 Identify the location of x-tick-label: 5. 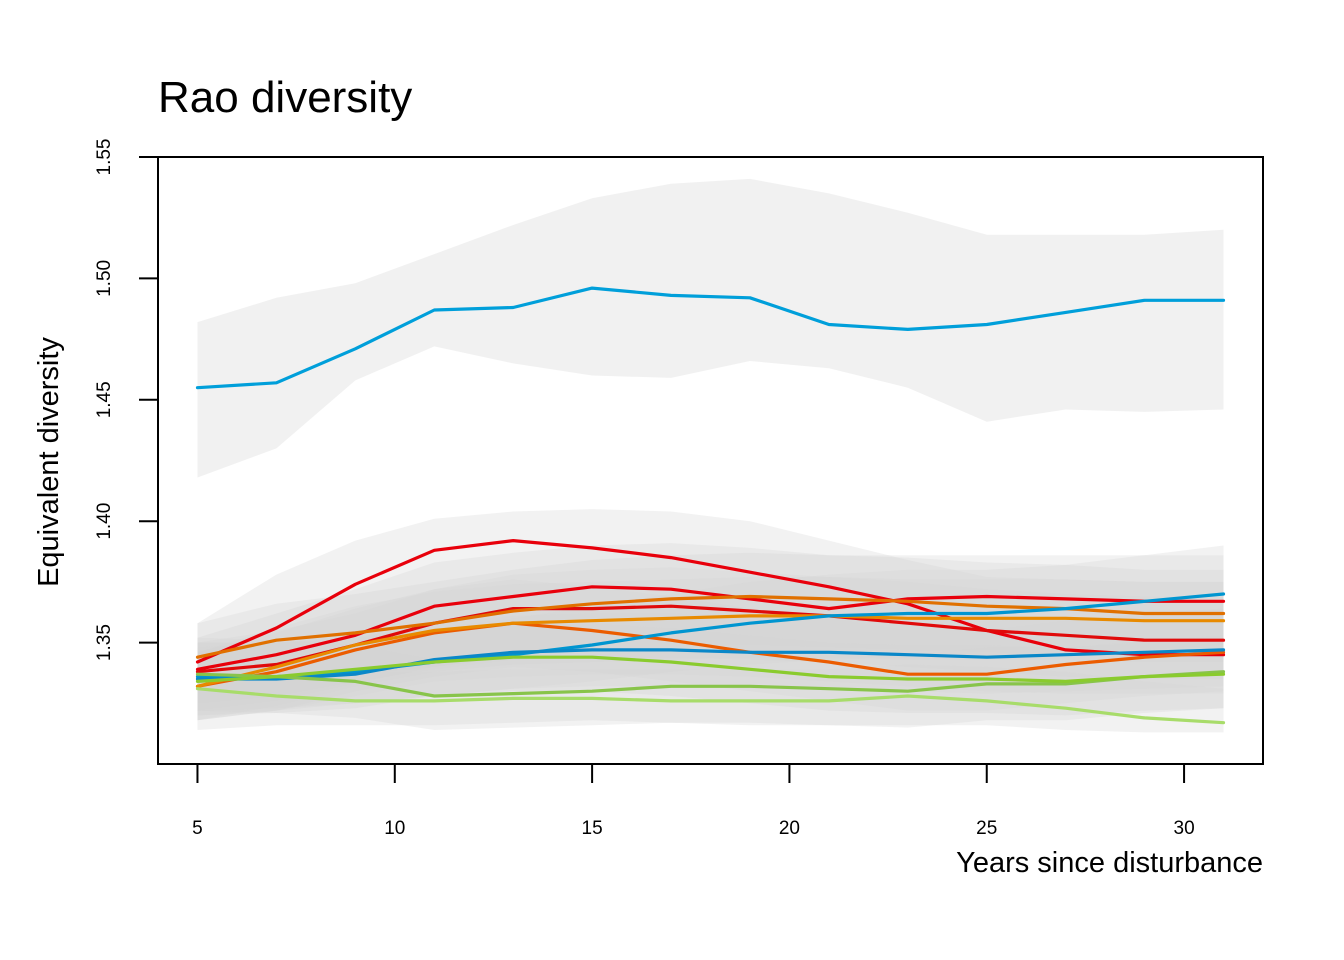
(197, 828).